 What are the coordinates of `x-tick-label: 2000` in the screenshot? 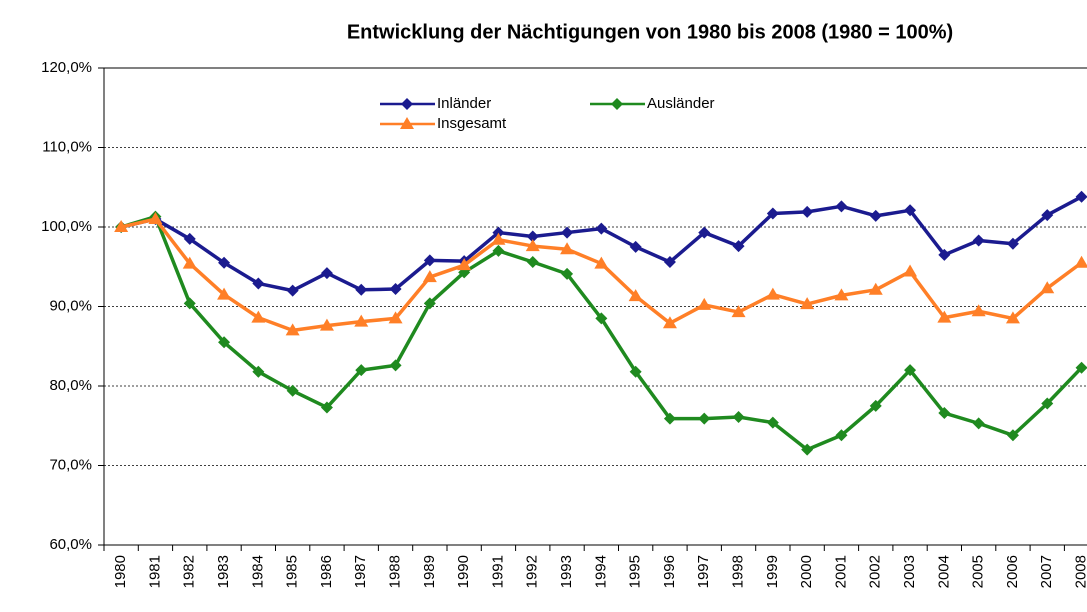 It's located at (806, 571).